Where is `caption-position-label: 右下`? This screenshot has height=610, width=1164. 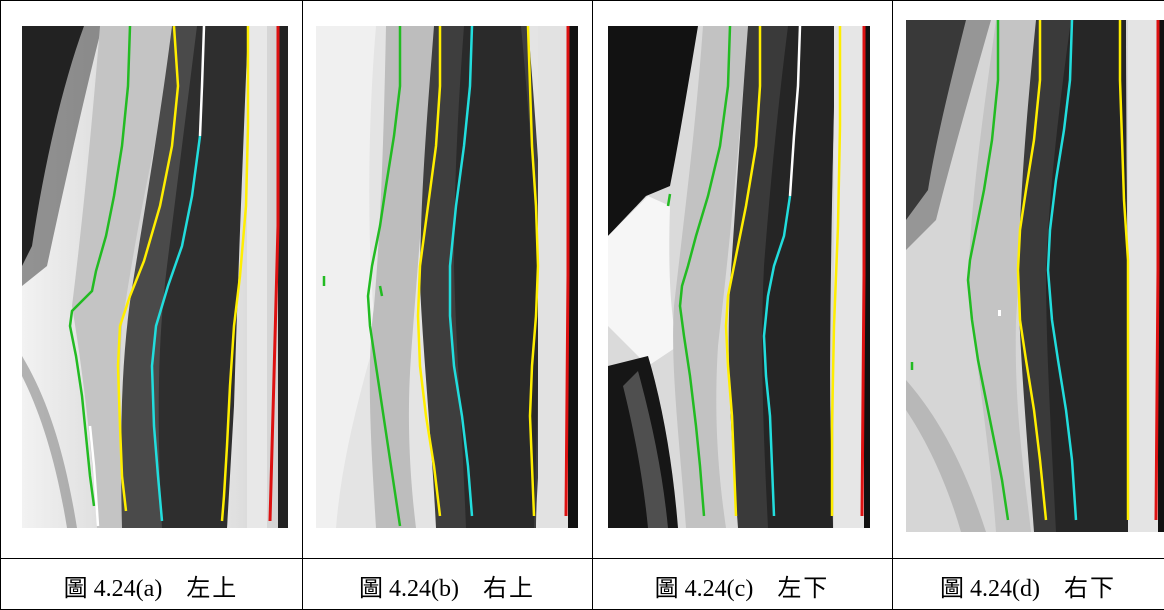 caption-position-label: 右下 is located at coordinates (1089, 588).